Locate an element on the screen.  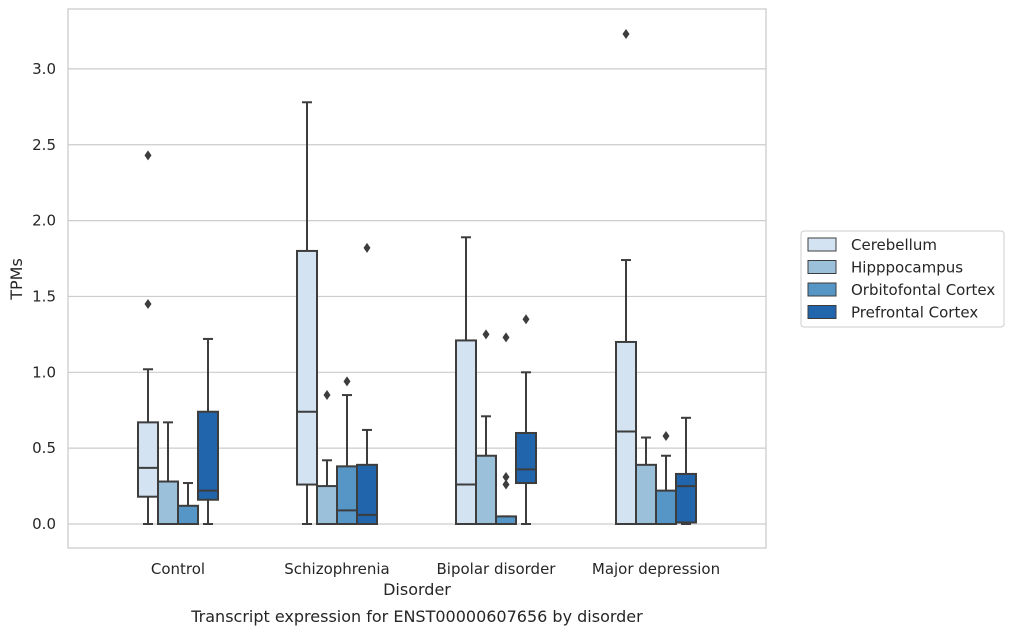
y-tick-label: 1.5 is located at coordinates (44, 296).